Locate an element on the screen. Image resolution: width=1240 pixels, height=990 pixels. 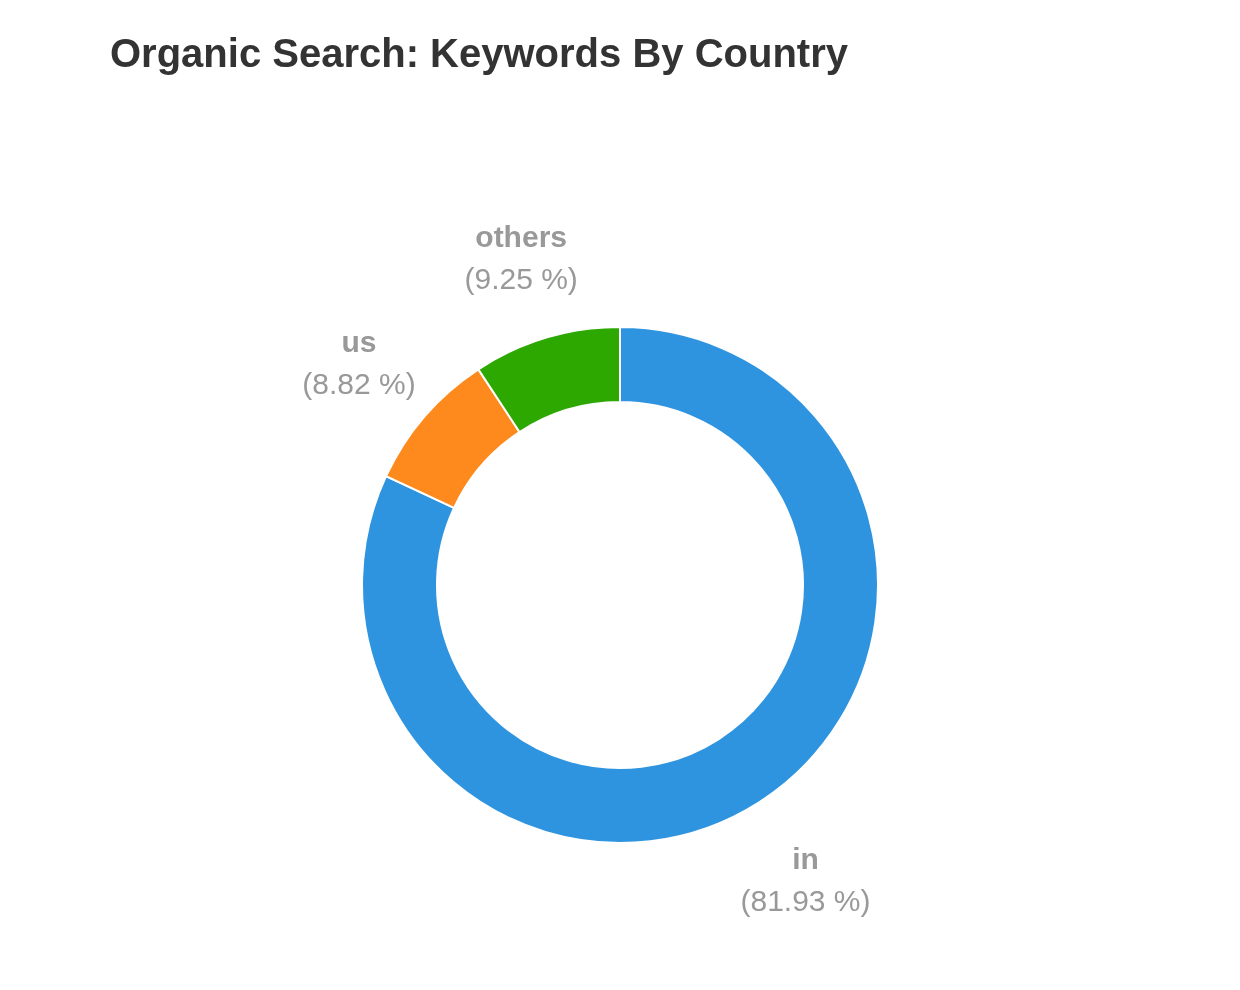
slice-label: others is located at coordinates (521, 237).